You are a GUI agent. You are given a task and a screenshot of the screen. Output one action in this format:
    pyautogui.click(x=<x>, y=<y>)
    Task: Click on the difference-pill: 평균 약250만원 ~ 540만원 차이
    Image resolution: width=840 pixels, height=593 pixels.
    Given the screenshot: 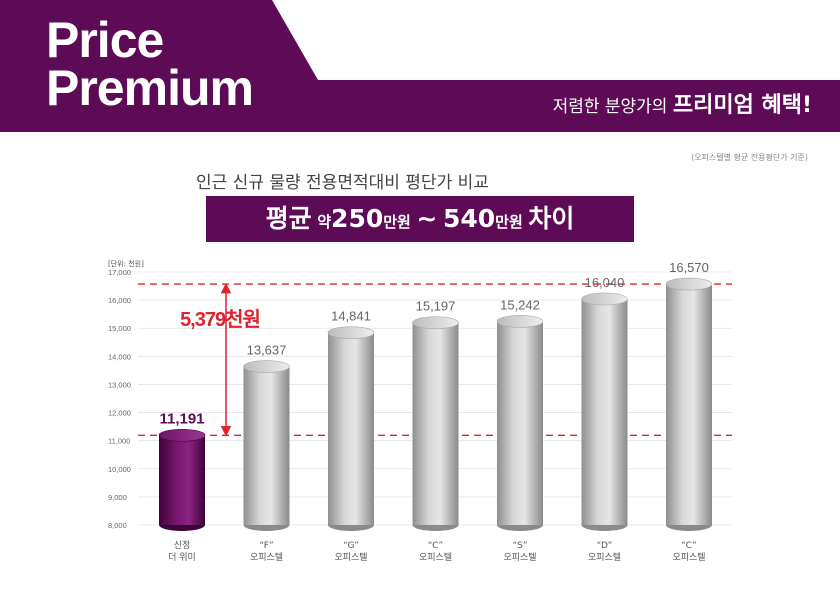 What is the action you would take?
    pyautogui.click(x=420, y=219)
    